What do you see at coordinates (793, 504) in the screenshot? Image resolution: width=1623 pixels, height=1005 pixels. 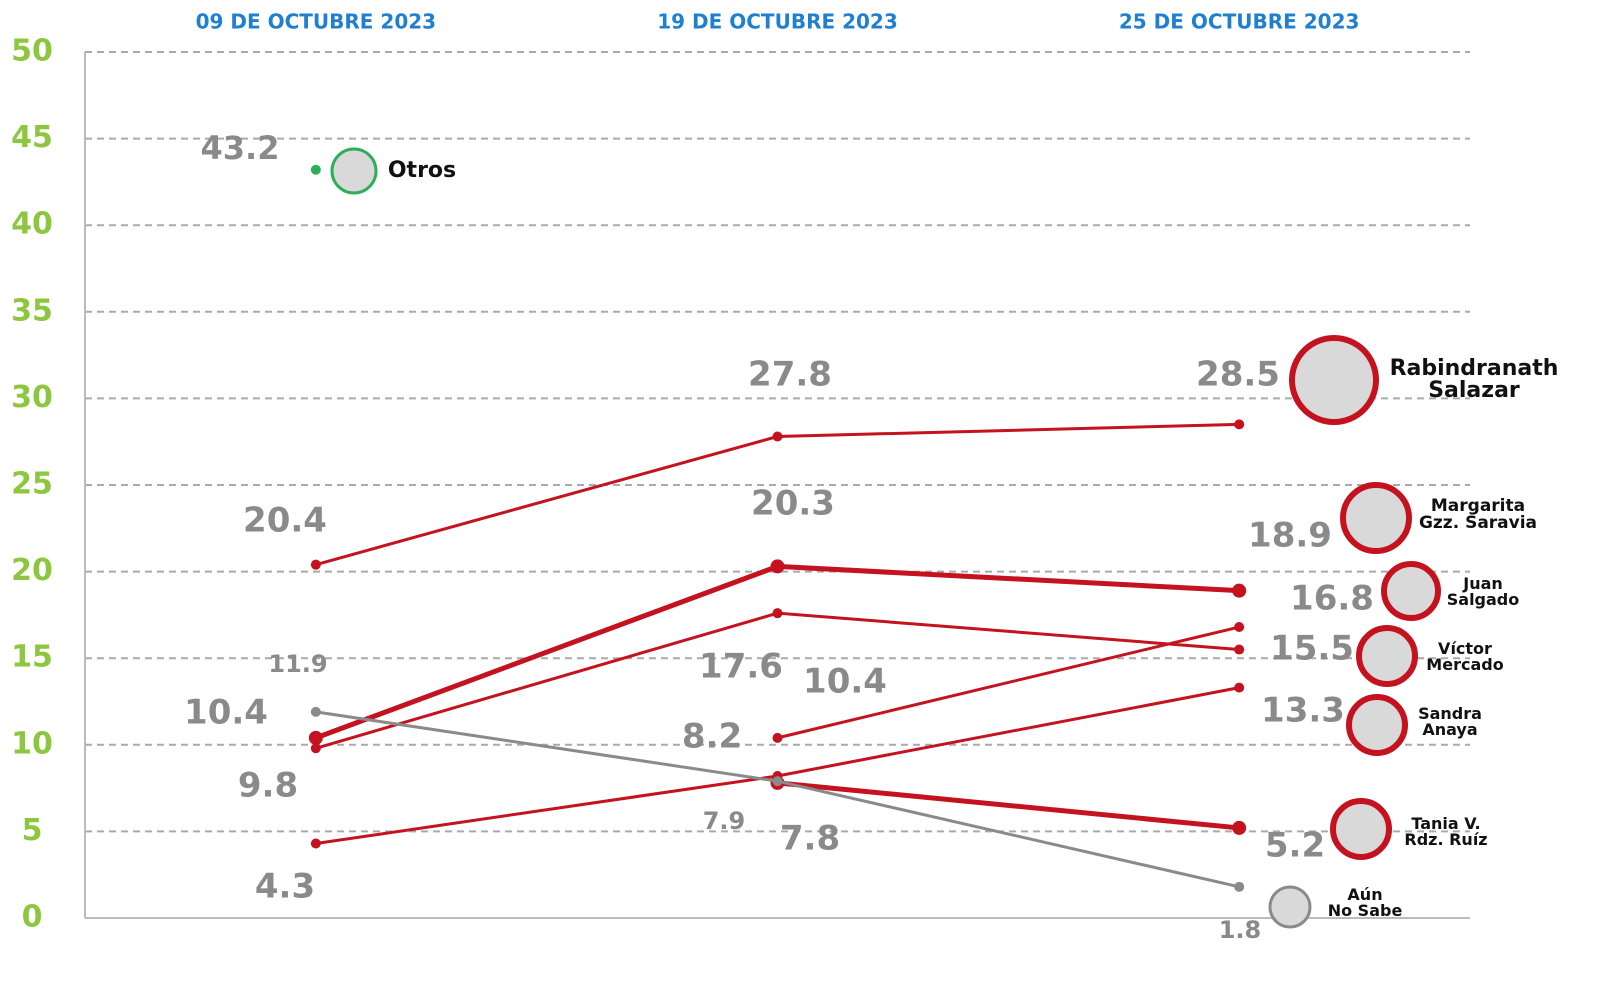 I see `data-label: 20.3` at bounding box center [793, 504].